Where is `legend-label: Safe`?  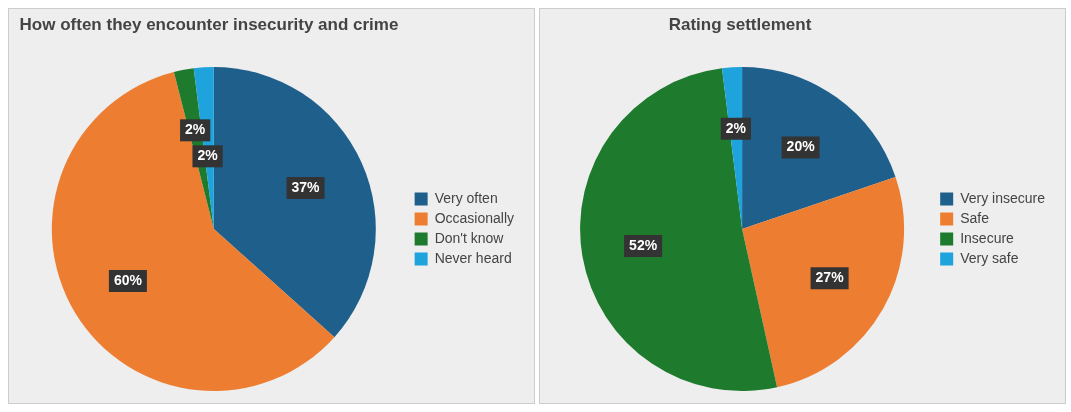
legend-label: Safe is located at coordinates (975, 217).